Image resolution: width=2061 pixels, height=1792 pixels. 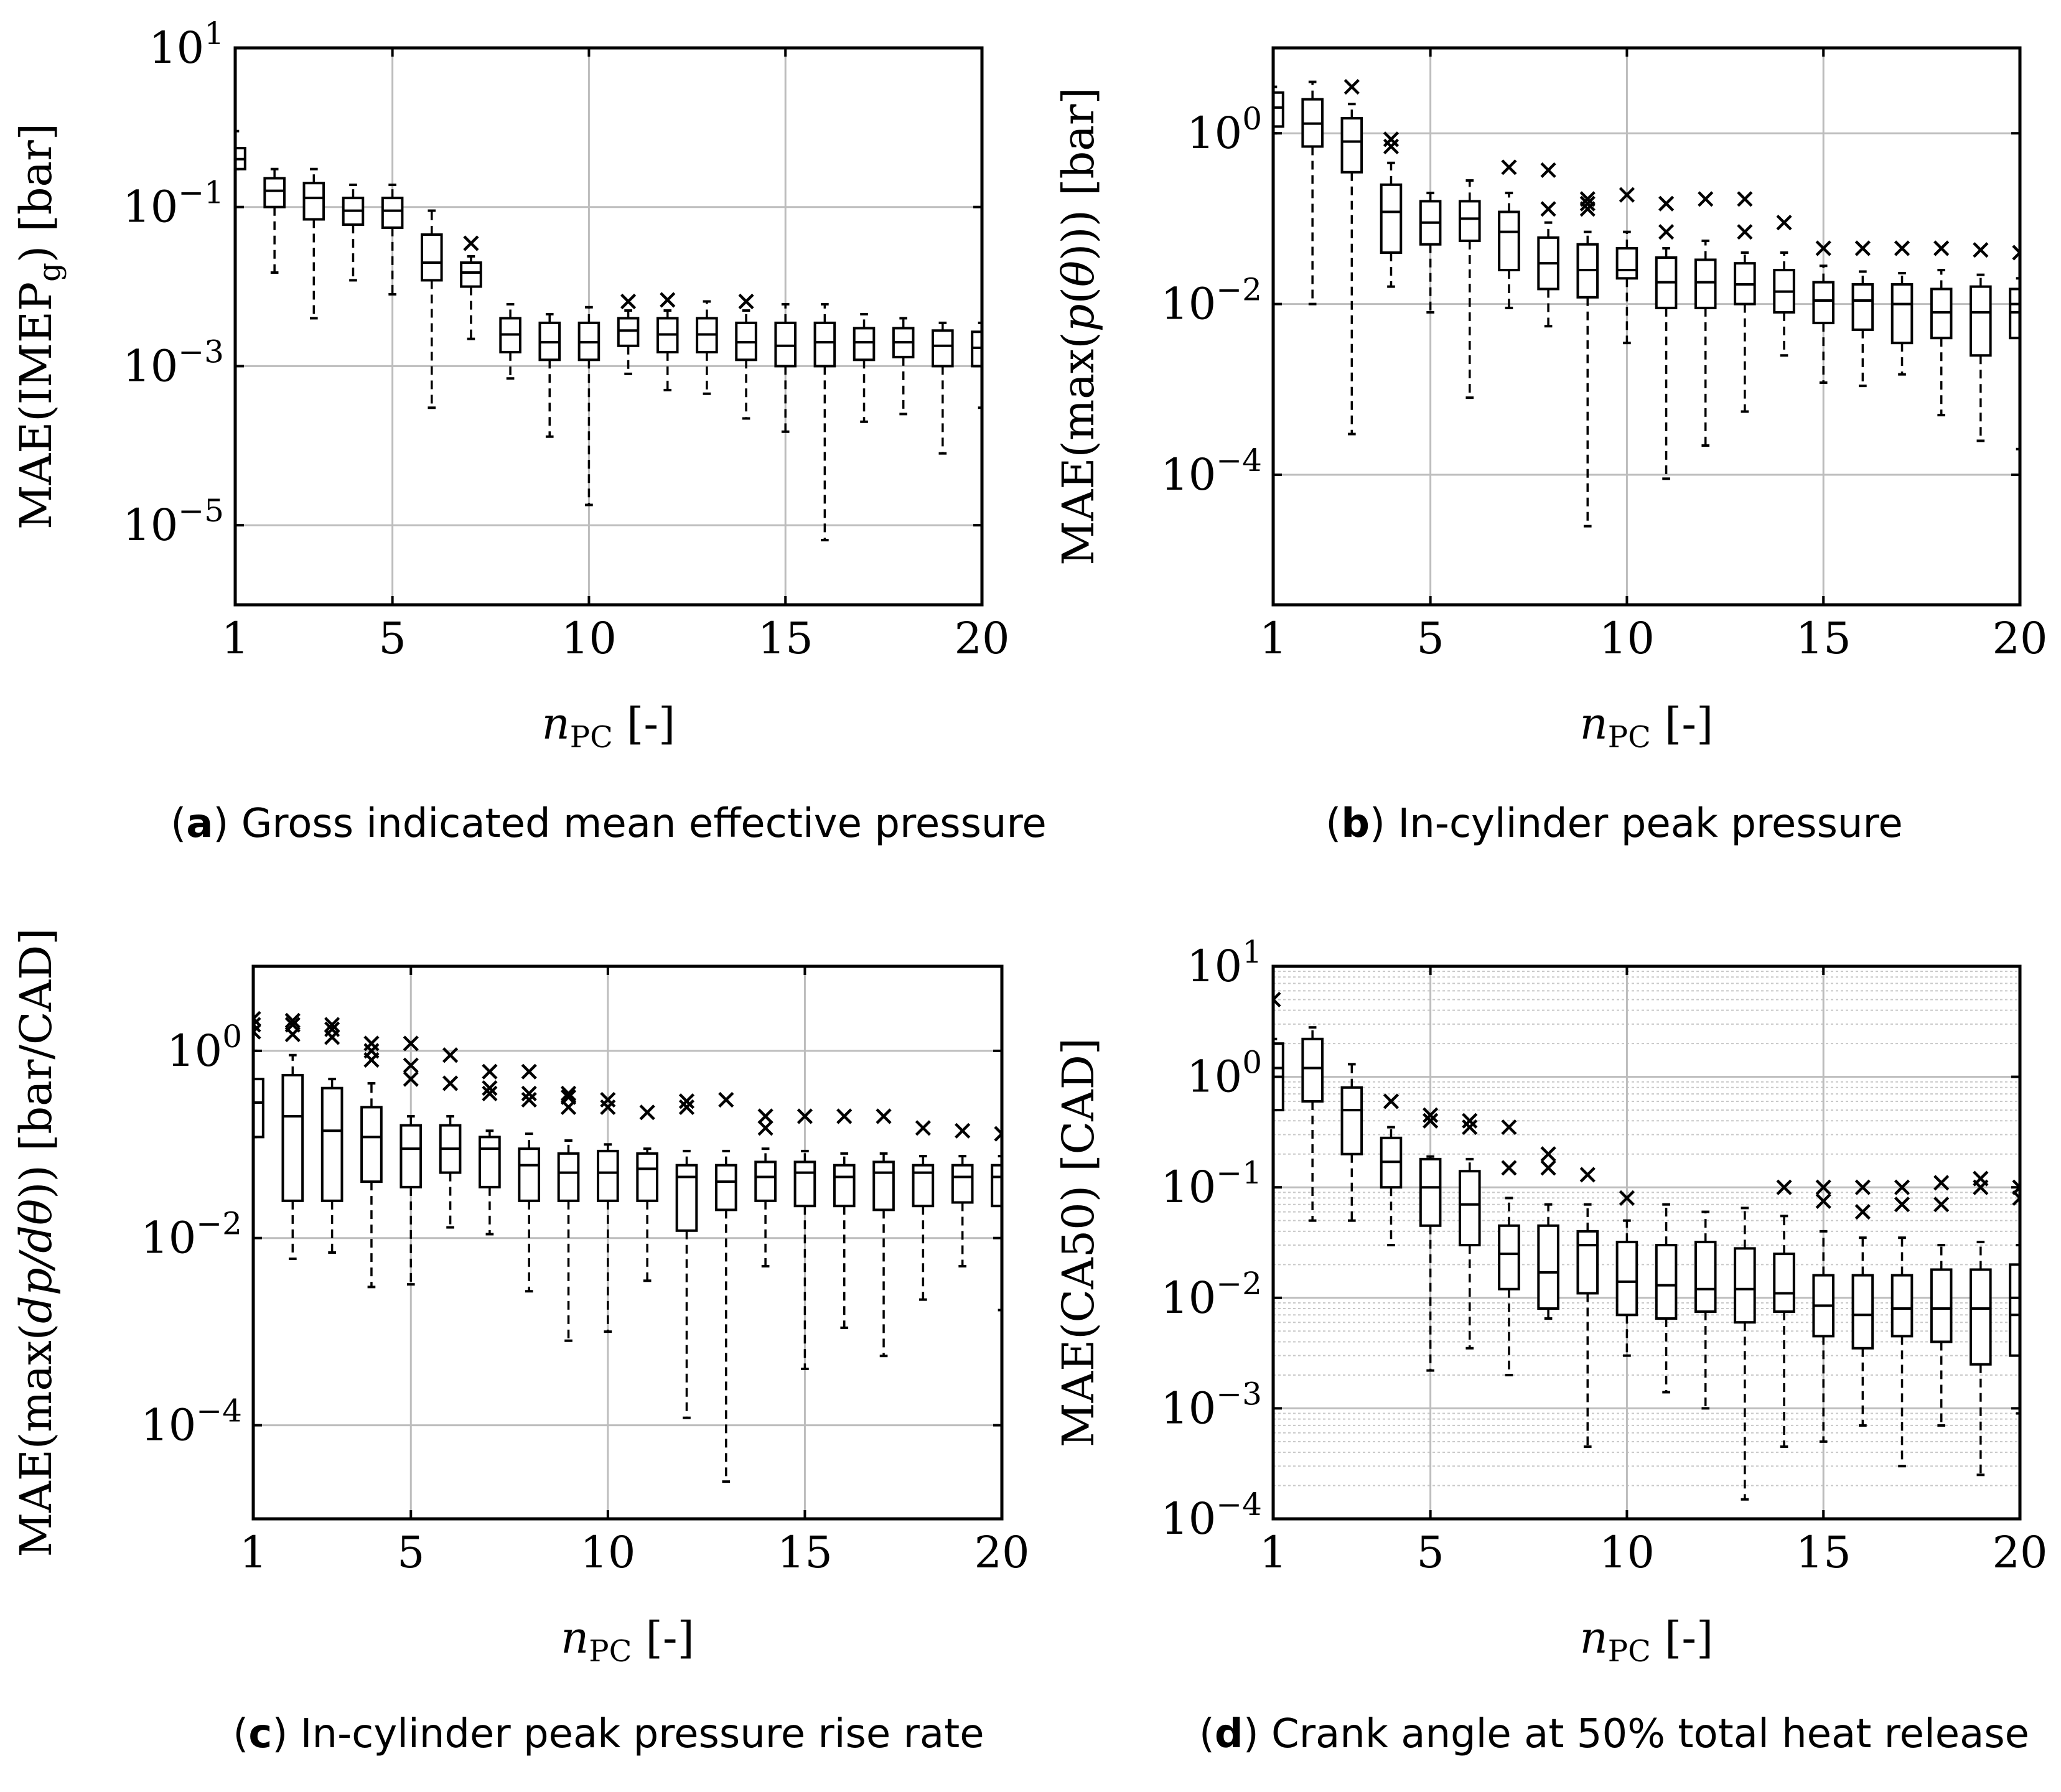 I want to click on major-grid, so click(x=628, y=1242).